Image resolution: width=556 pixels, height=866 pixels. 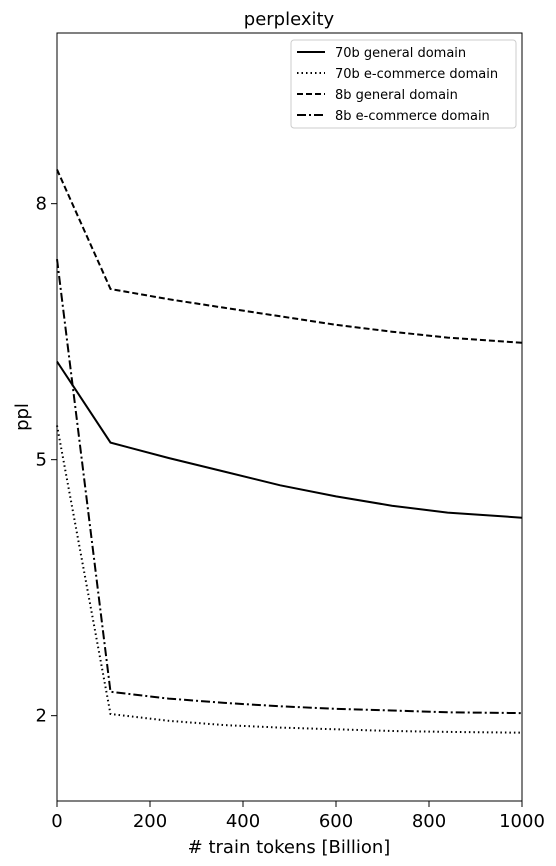 I want to click on y-axis-ticks: 2 5 8, so click(x=46, y=460).